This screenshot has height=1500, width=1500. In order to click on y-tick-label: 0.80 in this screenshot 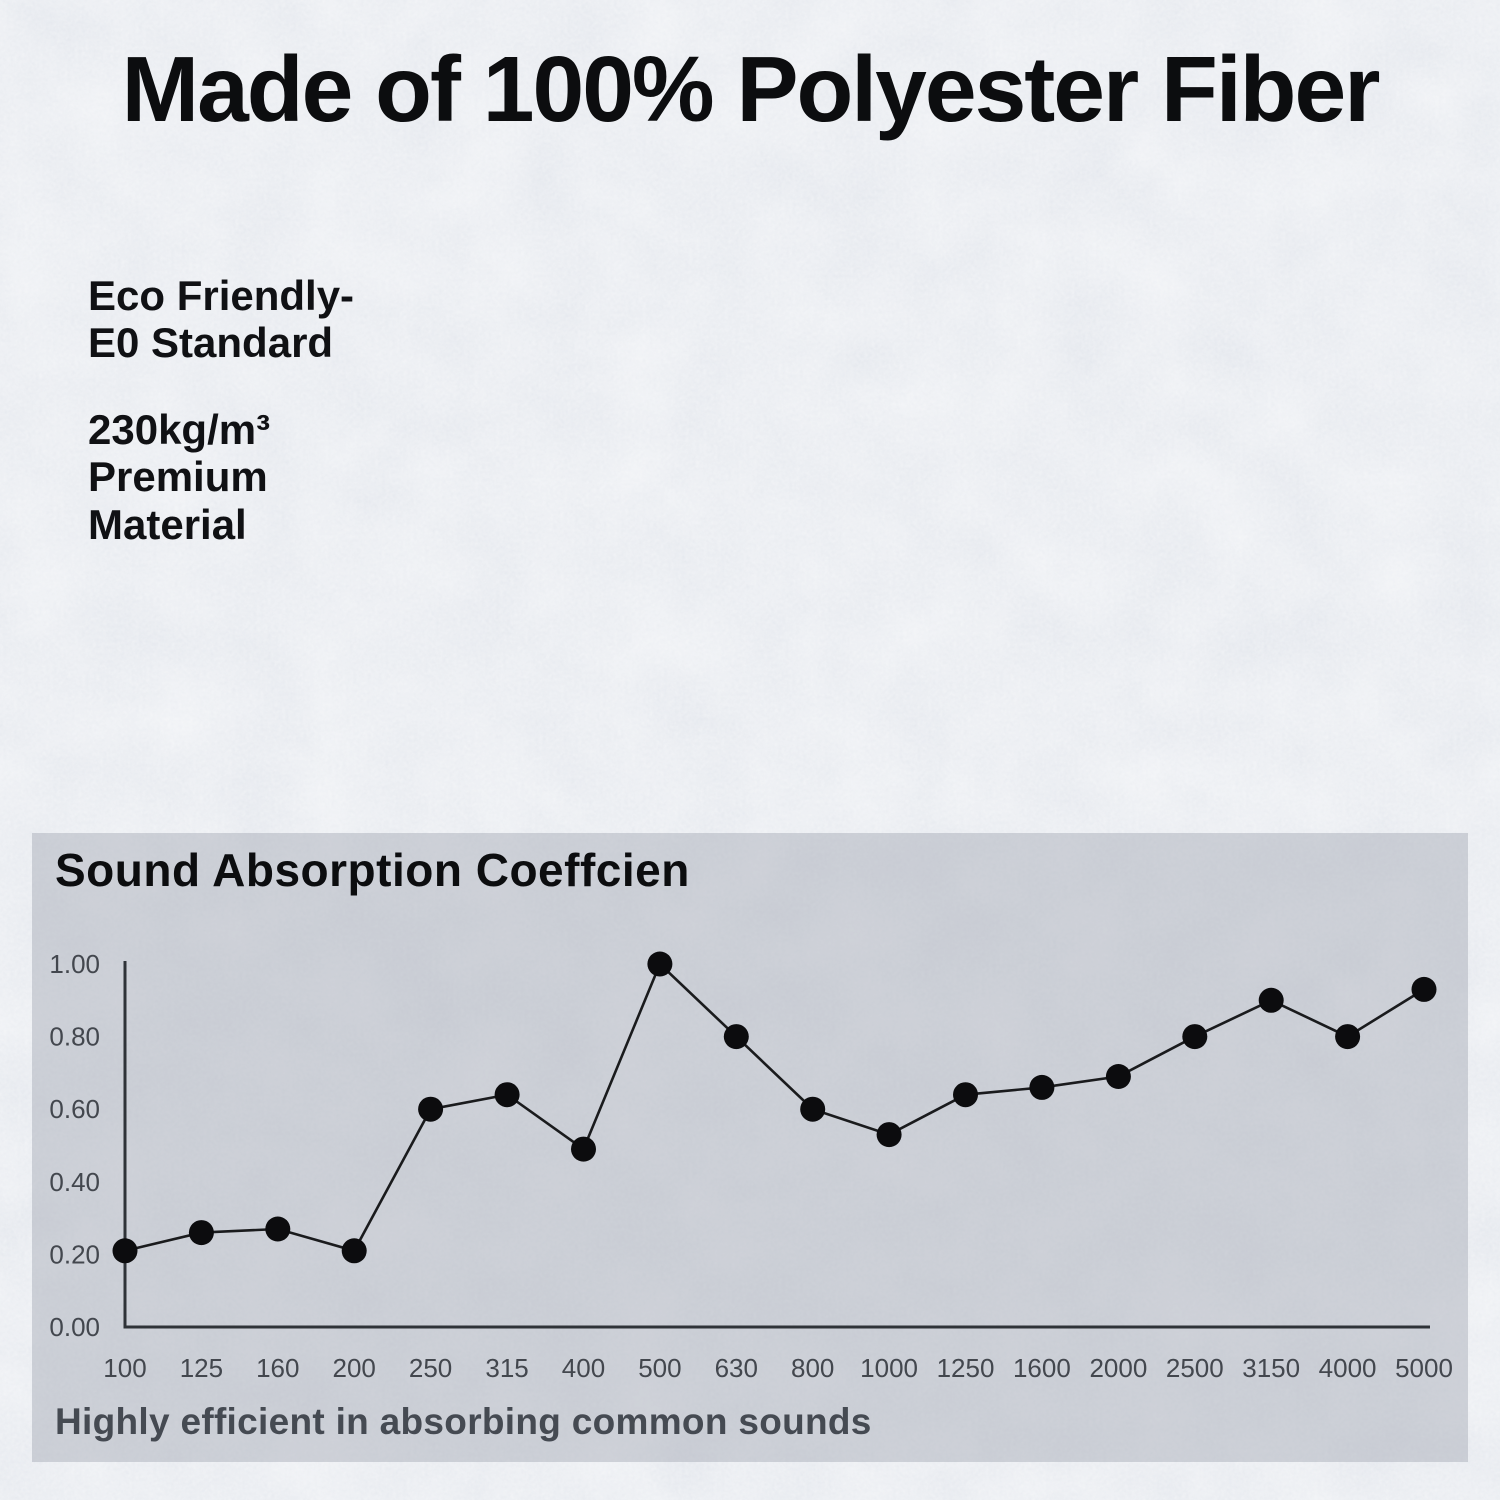, I will do `click(74, 1037)`.